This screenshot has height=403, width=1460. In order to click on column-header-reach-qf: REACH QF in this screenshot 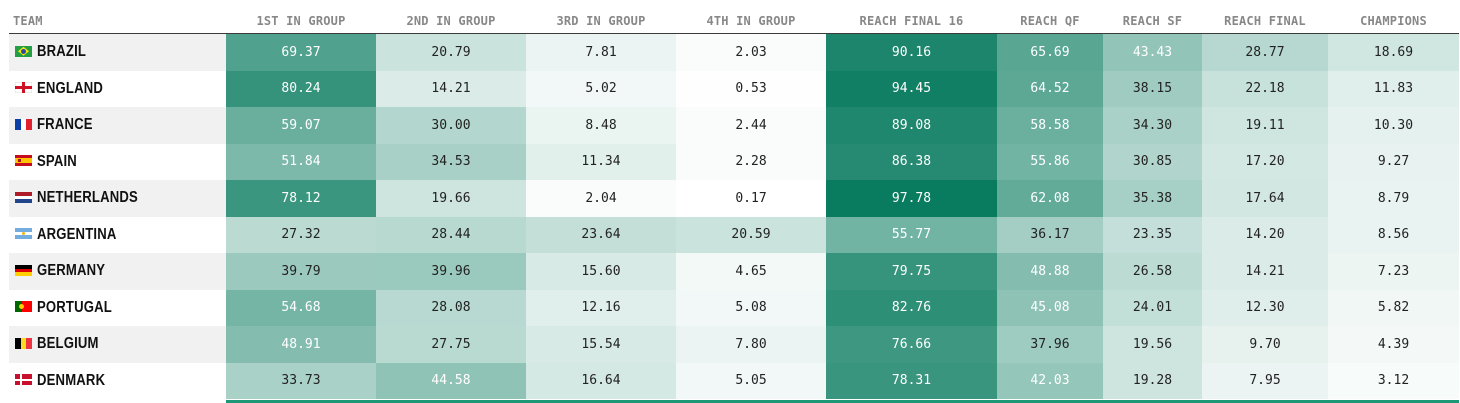, I will do `click(1050, 21)`.